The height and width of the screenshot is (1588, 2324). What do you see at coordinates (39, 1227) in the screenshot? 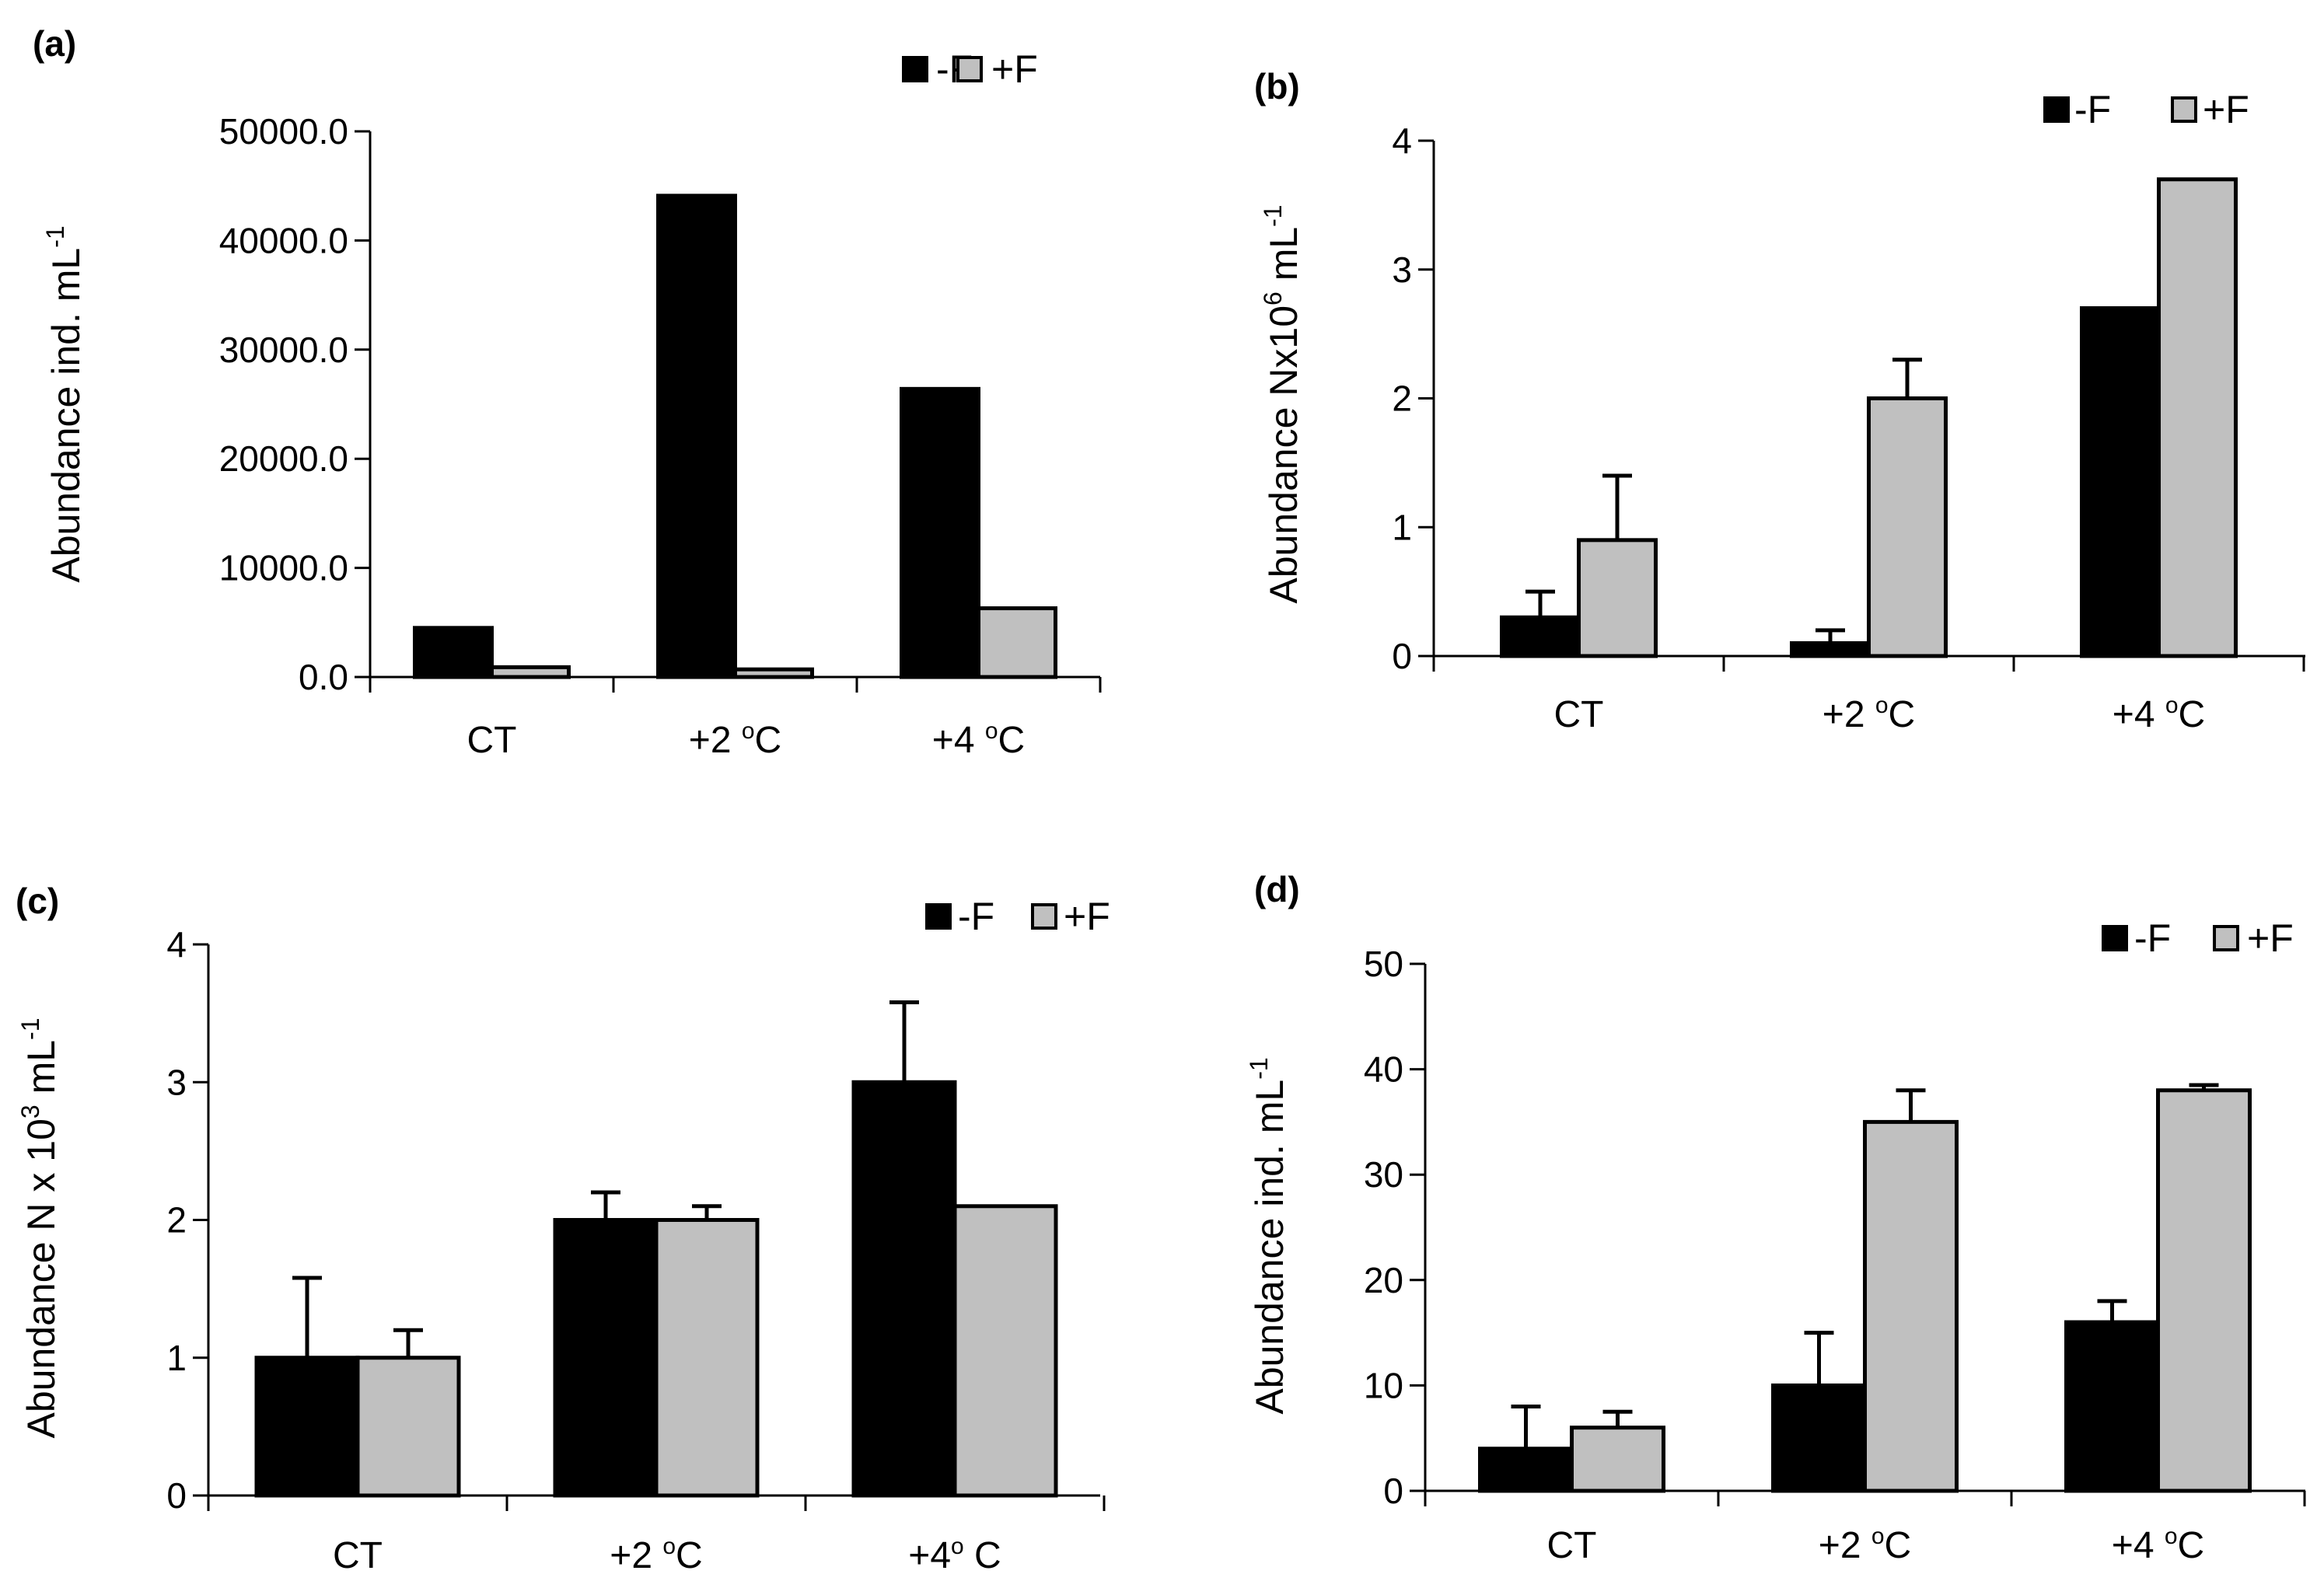
I see `y-axis-label: Abundance N x 103 mL-1` at bounding box center [39, 1227].